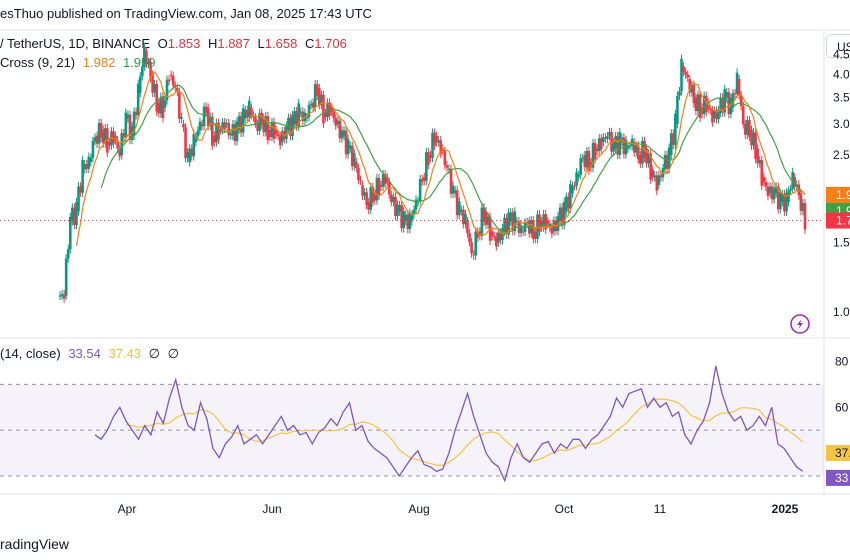  I want to click on price-tick-label: 1.0, so click(841, 312).